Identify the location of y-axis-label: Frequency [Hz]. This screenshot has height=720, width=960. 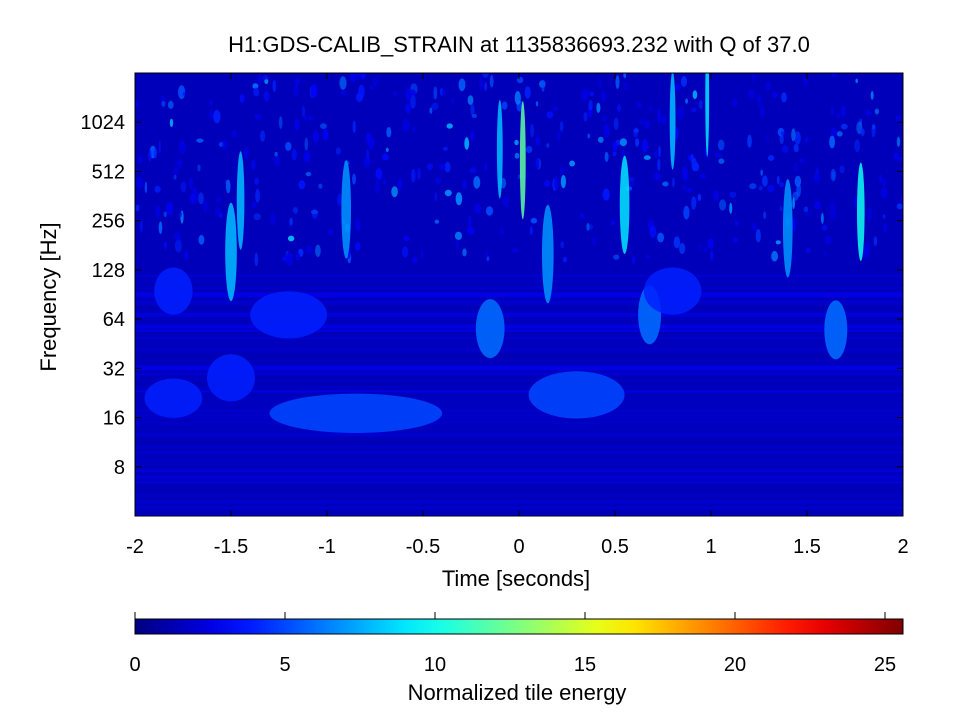
(48, 296).